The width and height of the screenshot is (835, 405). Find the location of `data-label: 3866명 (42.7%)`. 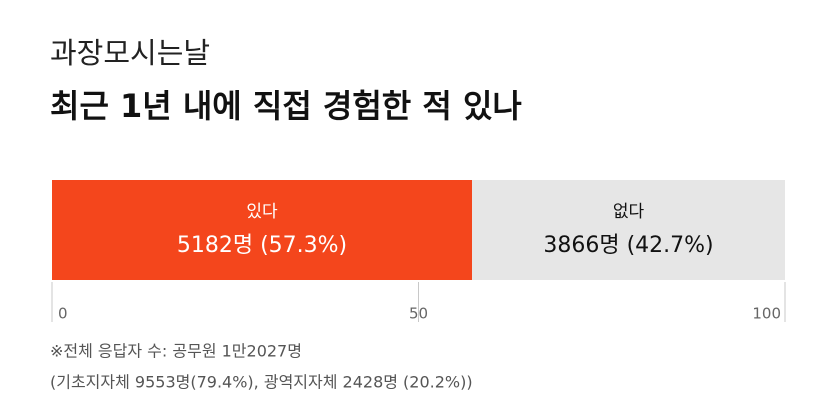

data-label: 3866명 (42.7%) is located at coordinates (628, 245).